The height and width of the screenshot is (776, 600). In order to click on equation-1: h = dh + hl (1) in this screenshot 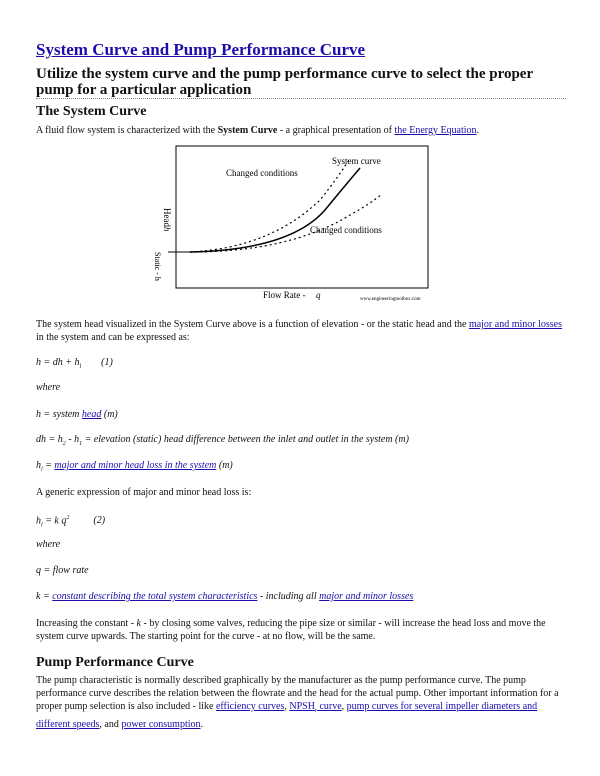, I will do `click(74, 365)`.